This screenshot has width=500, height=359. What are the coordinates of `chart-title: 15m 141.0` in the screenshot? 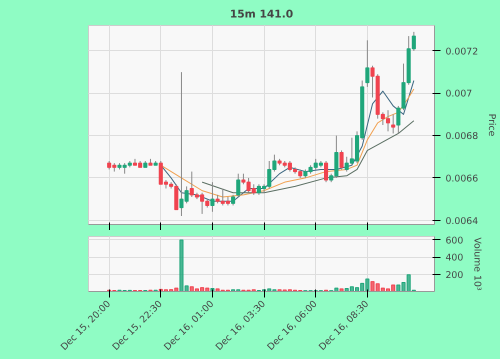 It's located at (262, 14).